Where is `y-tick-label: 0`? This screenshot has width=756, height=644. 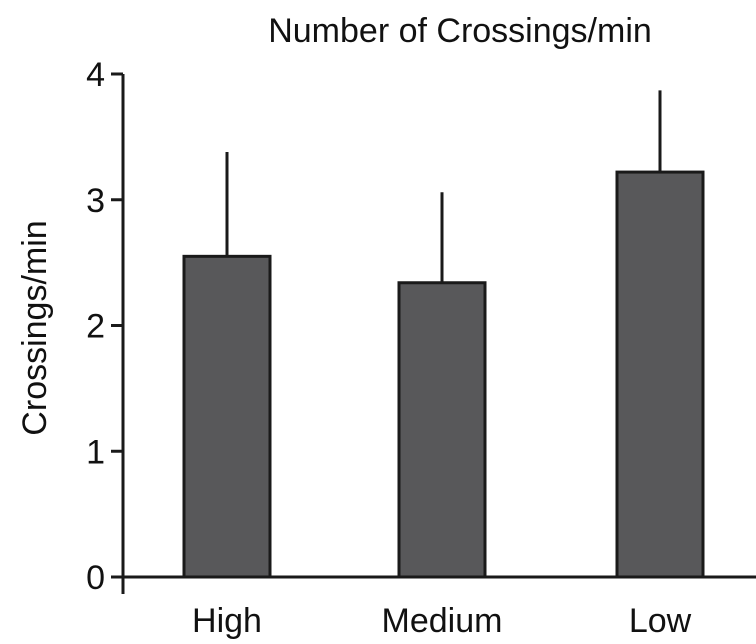 y-tick-label: 0 is located at coordinates (95, 578).